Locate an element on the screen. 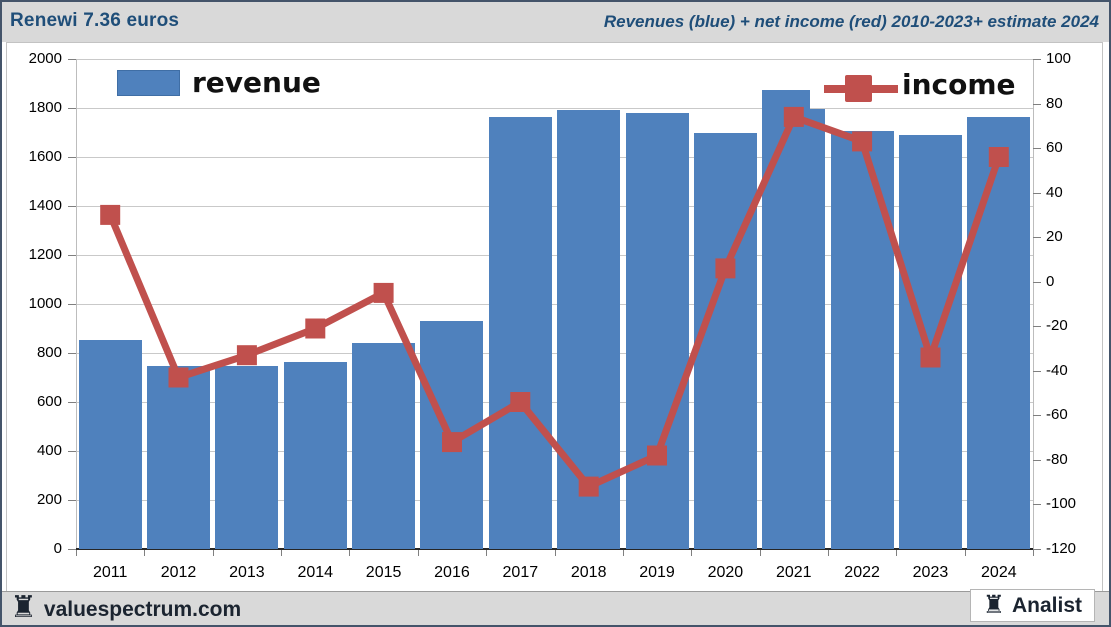 The width and height of the screenshot is (1111, 627). y-axis-label-left: 1200 is located at coordinates (45, 254).